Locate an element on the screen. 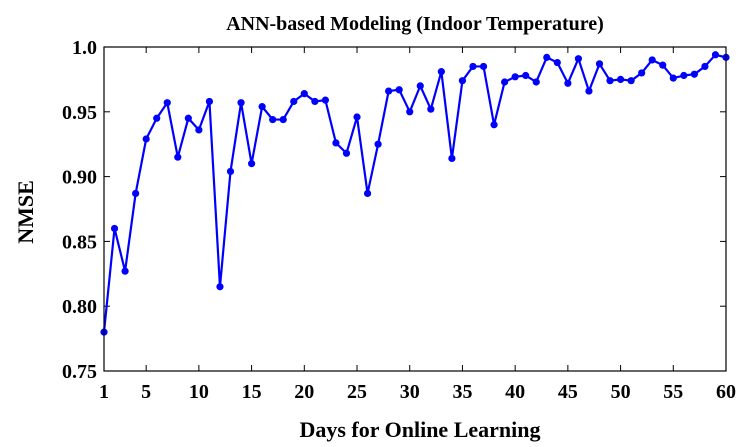 Image resolution: width=755 pixels, height=447 pixels. x-axis-label: Days for Online Learning is located at coordinates (419, 429).